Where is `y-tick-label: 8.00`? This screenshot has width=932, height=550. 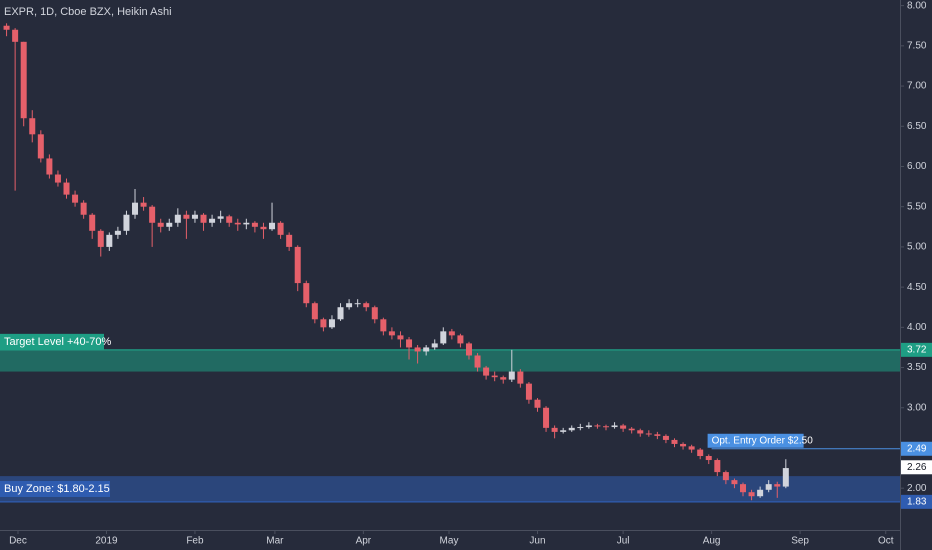 y-tick-label: 8.00 is located at coordinates (917, 5).